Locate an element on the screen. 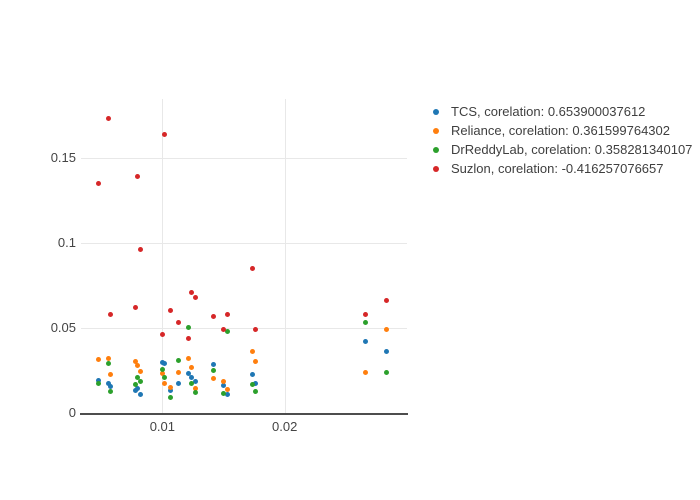  legend-item-tcs: TCS, corelation: 0.653900037612 is located at coordinates (562, 111).